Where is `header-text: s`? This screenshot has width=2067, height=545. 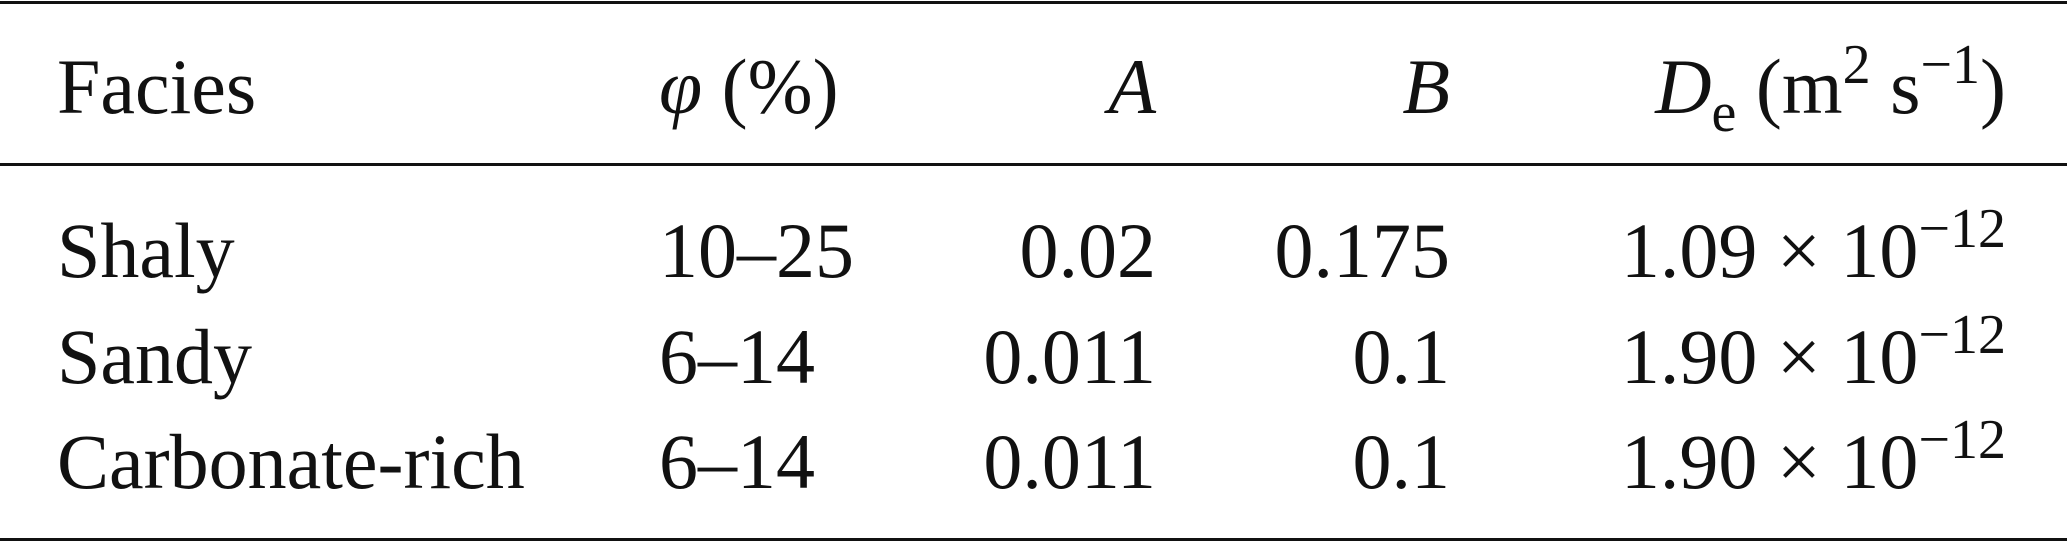
header-text: s is located at coordinates (1895, 86).